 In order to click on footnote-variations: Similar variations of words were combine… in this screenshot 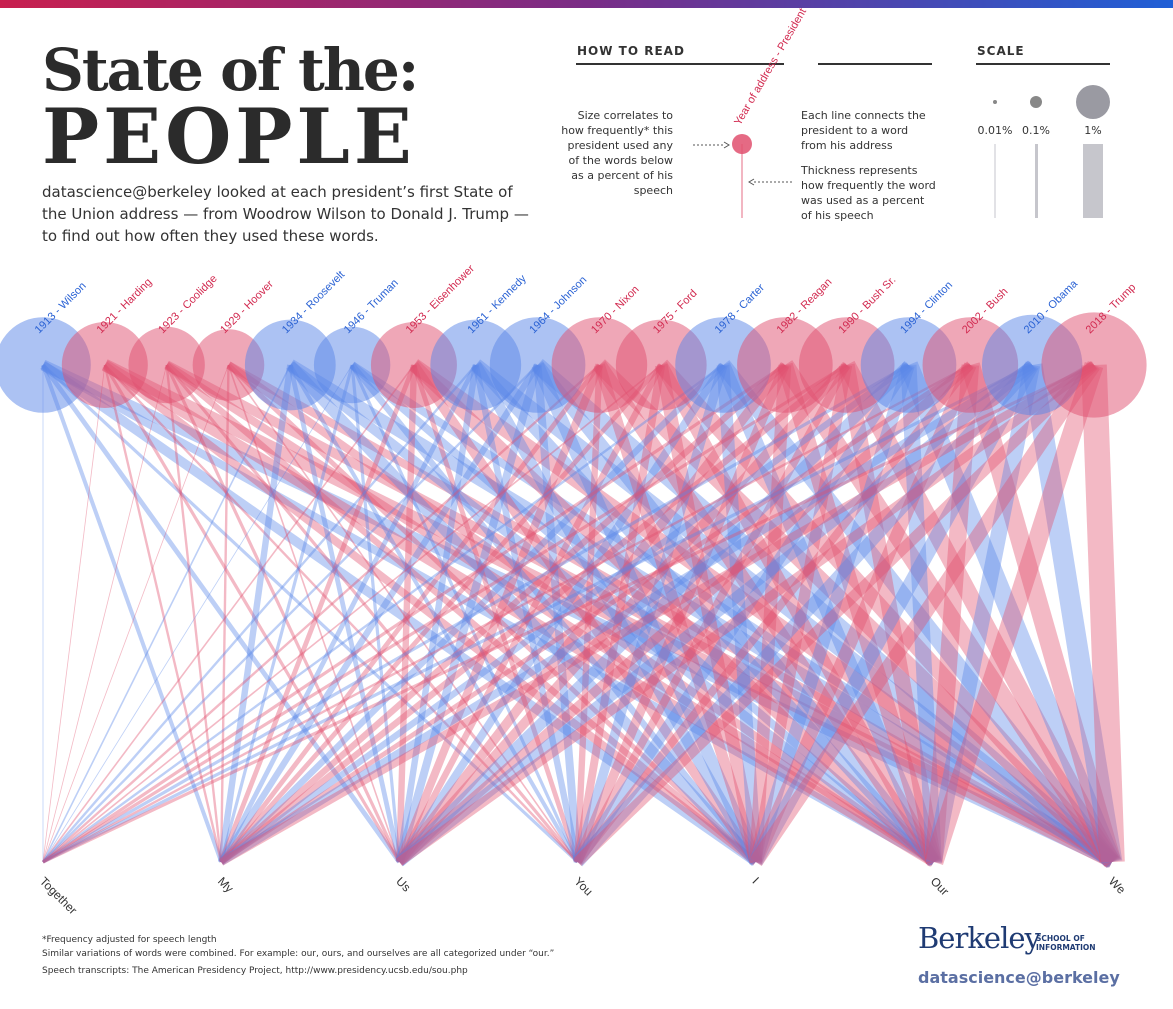, I will do `click(298, 954)`.